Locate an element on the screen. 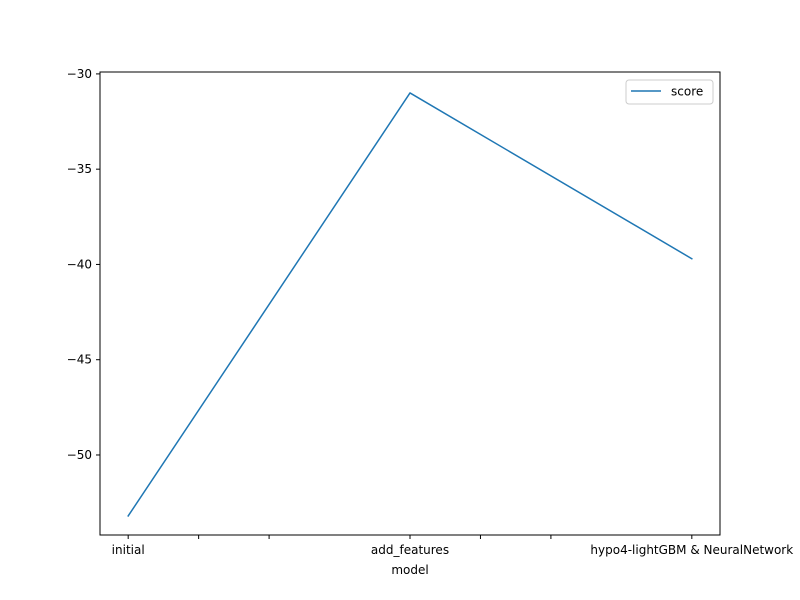 This screenshot has height=600, width=800. y-tick-label: −45 is located at coordinates (79, 360).